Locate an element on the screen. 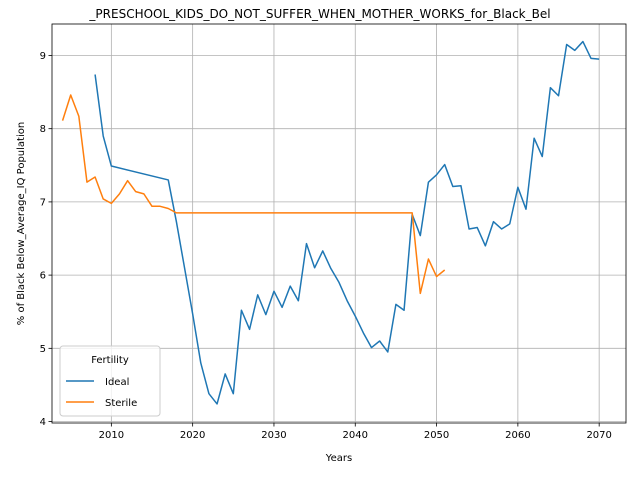 This screenshot has height=480, width=640. y-axis-label: % of Black Below_Average_IQ Population is located at coordinates (21, 223).